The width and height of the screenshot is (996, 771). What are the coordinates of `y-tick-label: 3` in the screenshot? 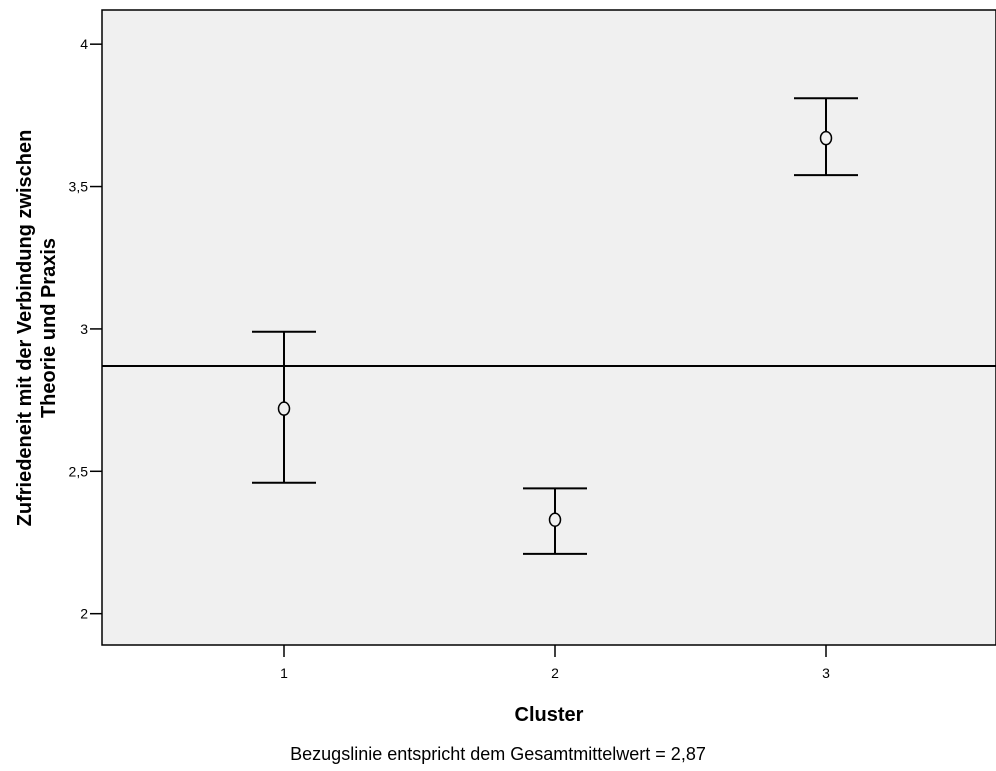 It's located at (84, 329).